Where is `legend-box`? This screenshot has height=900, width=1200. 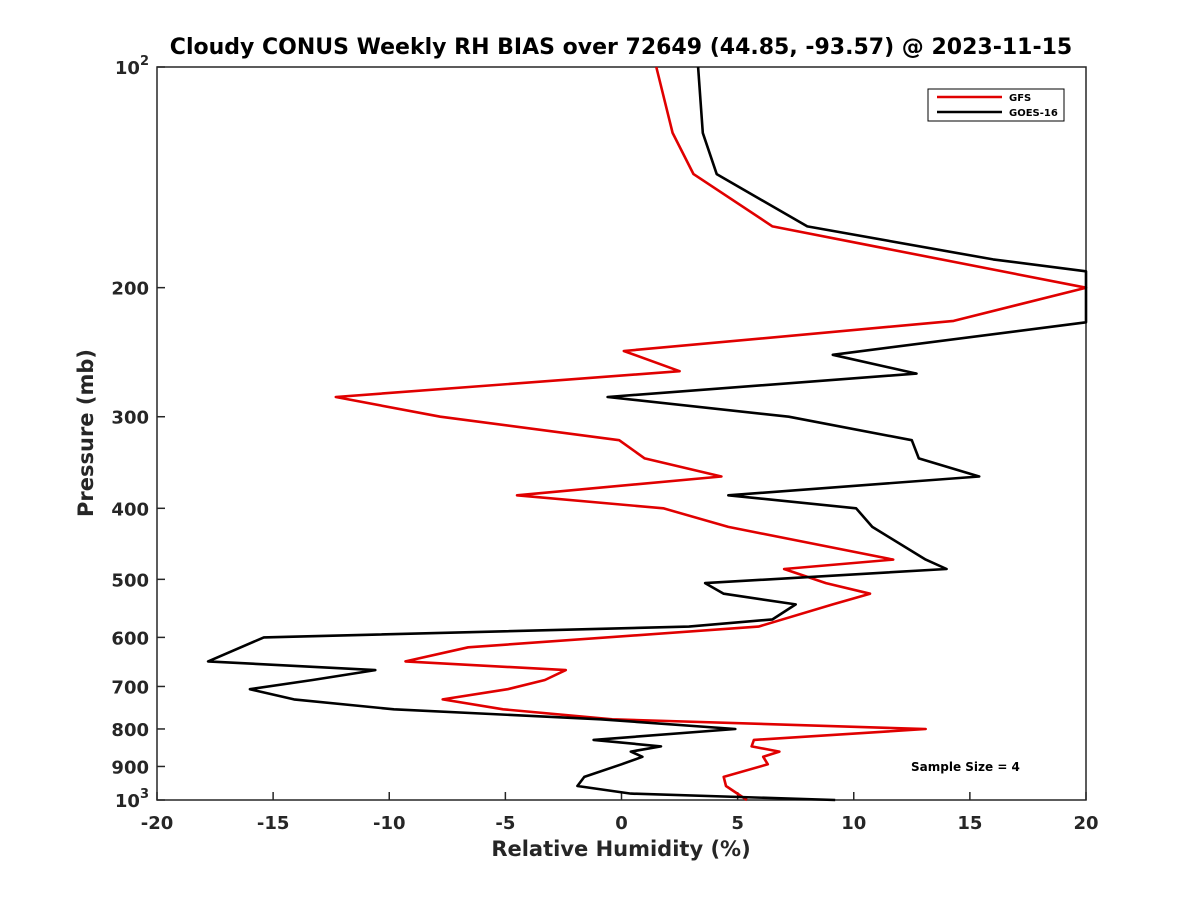
legend-box is located at coordinates (996, 105).